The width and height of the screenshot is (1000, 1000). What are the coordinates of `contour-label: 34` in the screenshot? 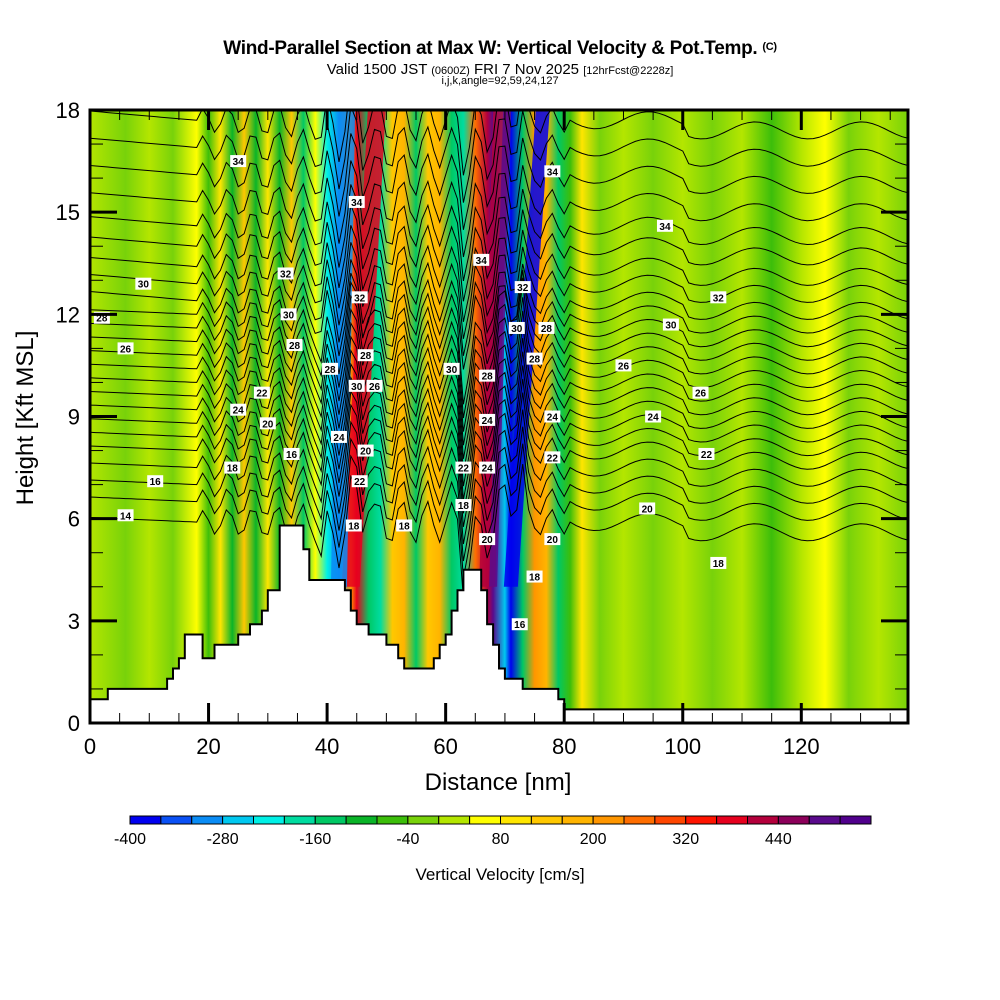 It's located at (238, 161).